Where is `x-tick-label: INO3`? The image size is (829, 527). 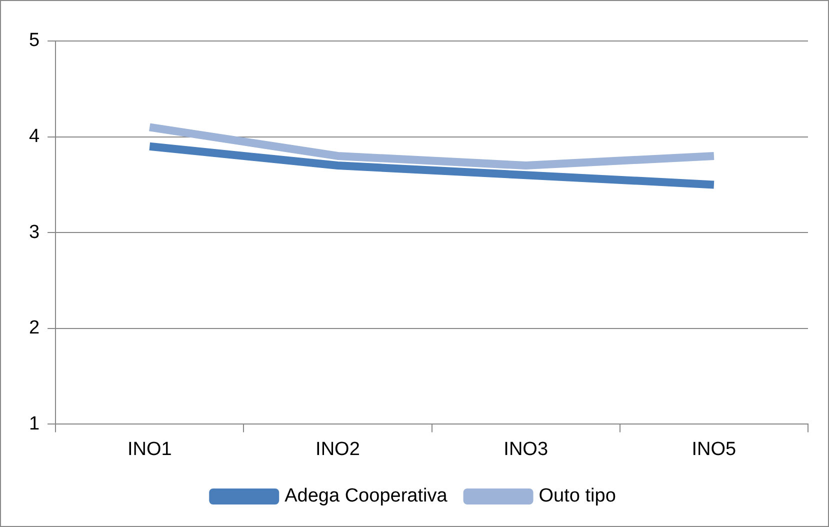
x-tick-label: INO3 is located at coordinates (526, 449).